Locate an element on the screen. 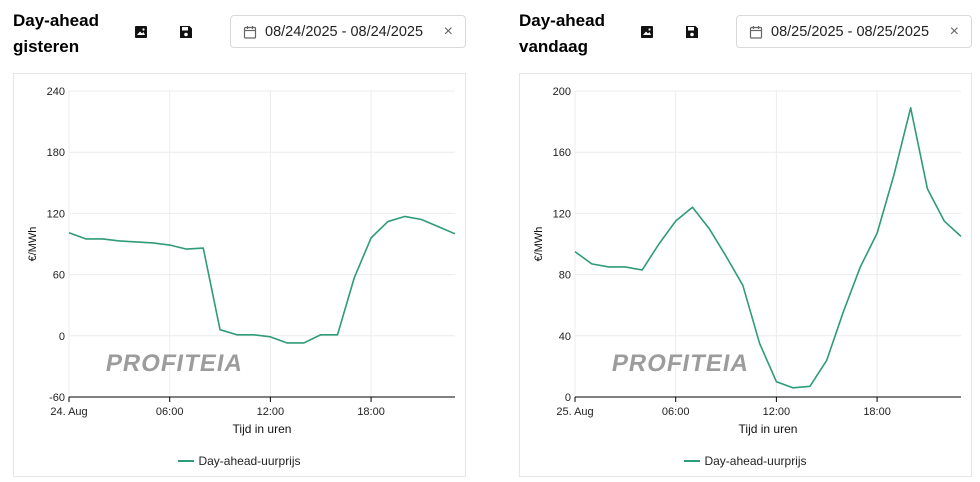 This screenshot has width=980, height=482. panel-title: Day-ahead gisteren is located at coordinates (68, 34).